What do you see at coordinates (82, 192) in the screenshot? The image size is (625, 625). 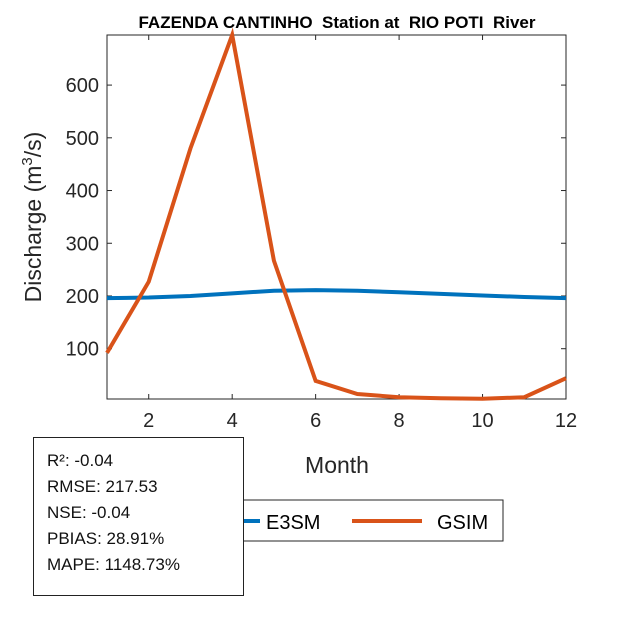 I see `y-tick-label: 400` at bounding box center [82, 192].